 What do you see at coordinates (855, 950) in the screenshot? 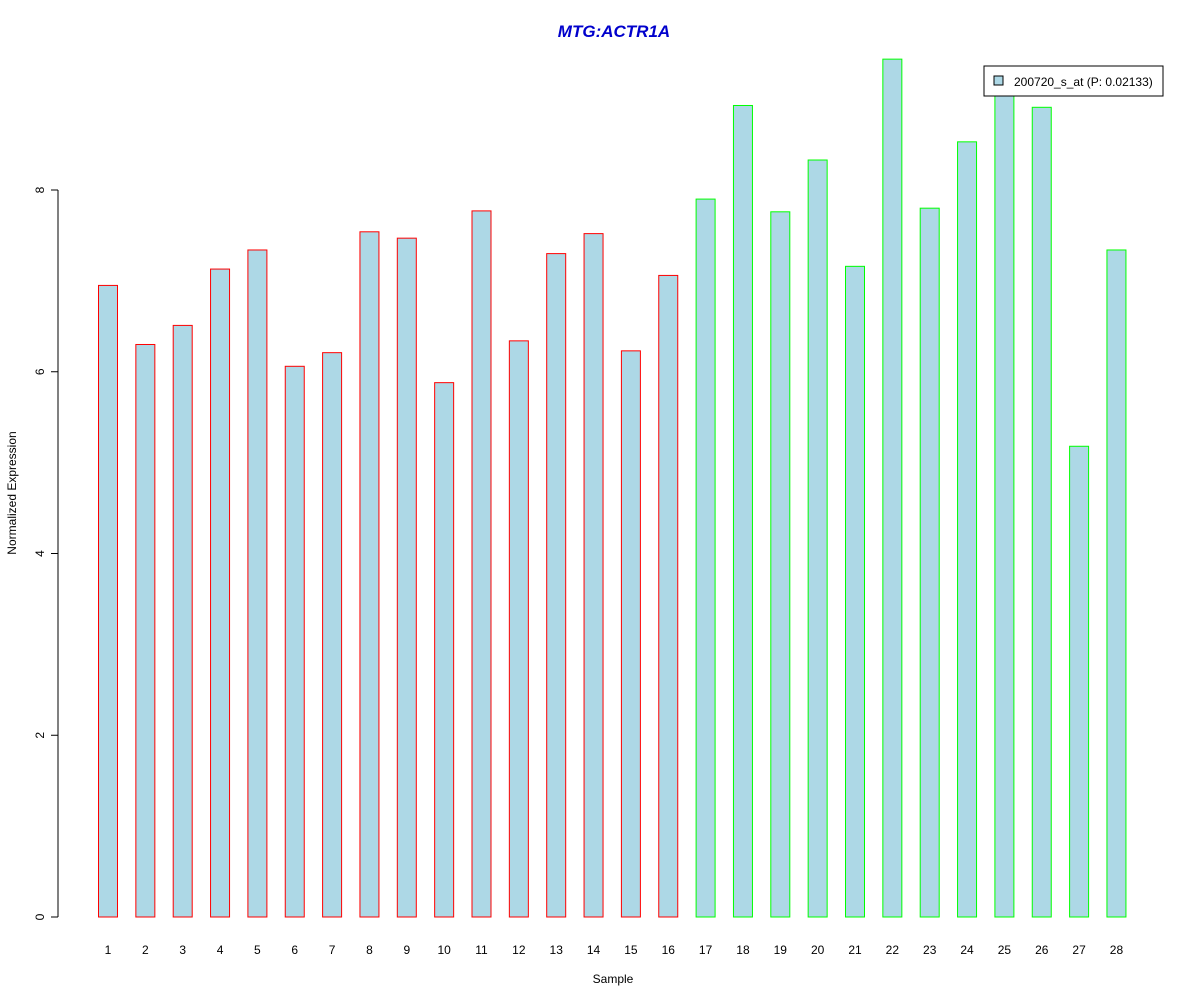
I see `x-tick-label: 21` at bounding box center [855, 950].